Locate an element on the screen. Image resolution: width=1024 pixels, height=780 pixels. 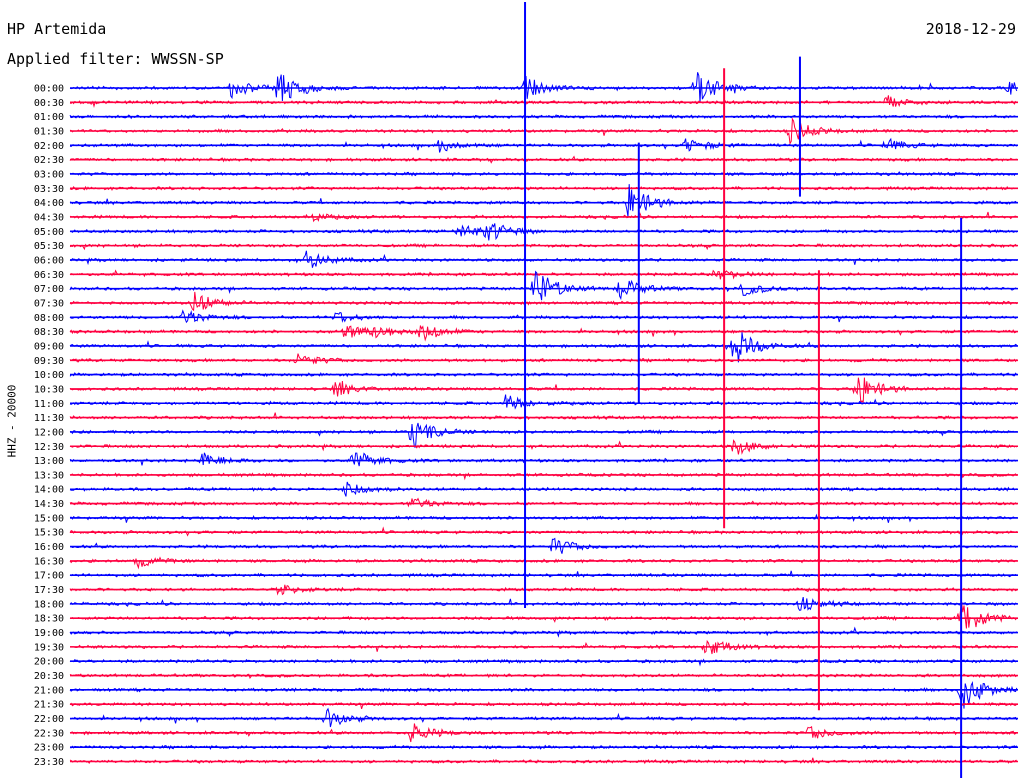
row-tick-label: 05:00 is located at coordinates (49, 232).